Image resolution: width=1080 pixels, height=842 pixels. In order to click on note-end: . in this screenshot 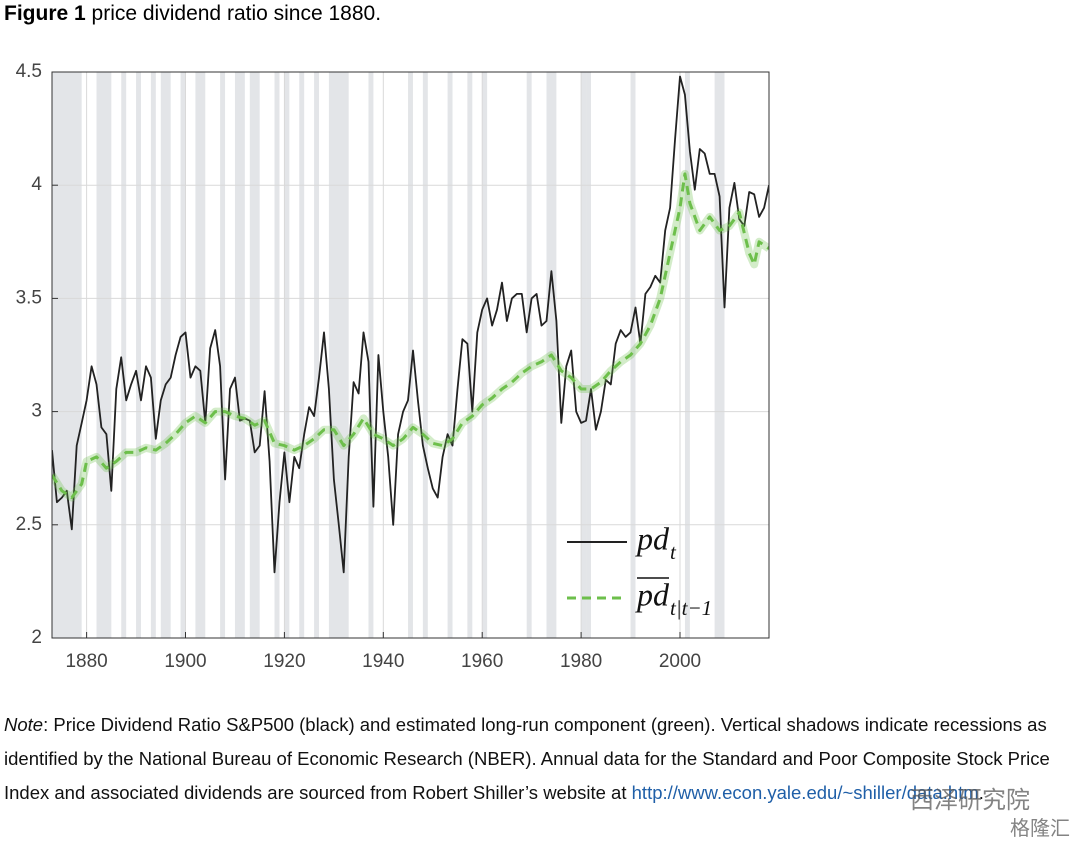, I will do `click(981, 792)`.